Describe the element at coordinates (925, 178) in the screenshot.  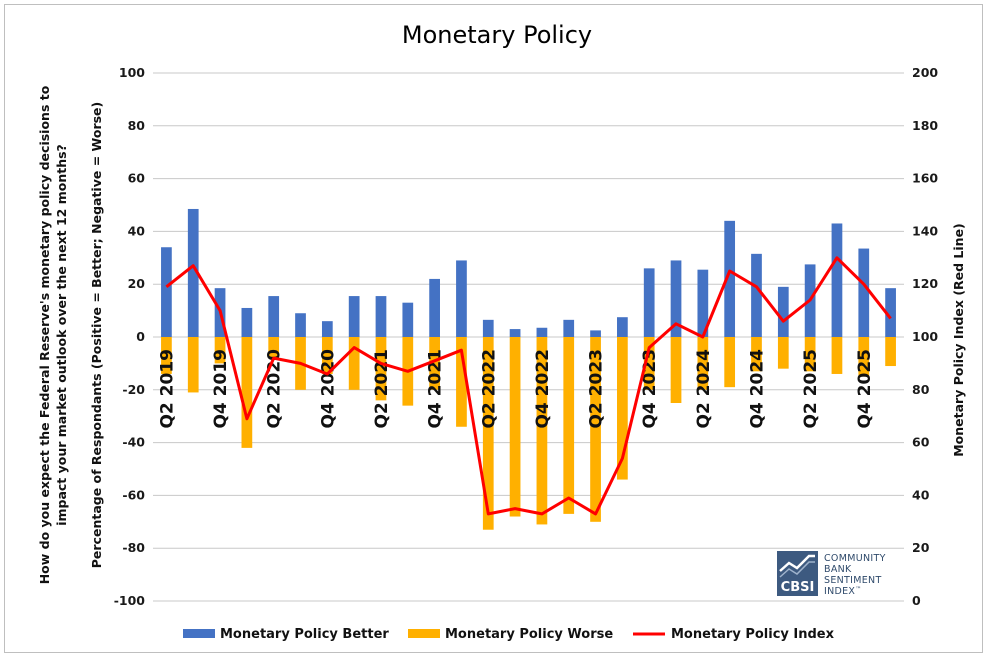
I see `y2-tick-label: 160` at that location.